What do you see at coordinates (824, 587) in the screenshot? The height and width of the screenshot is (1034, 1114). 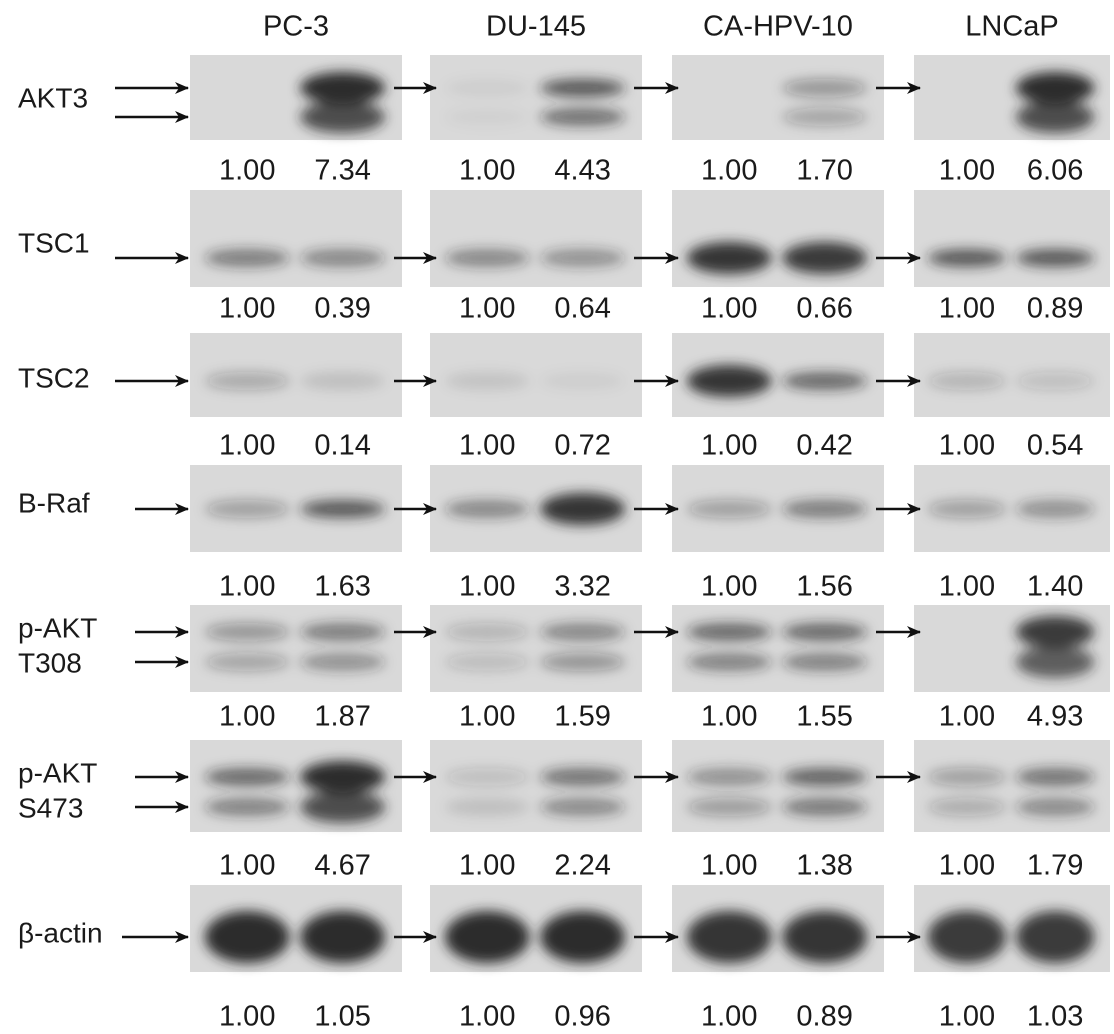 I see `quantification: 1.56` at bounding box center [824, 587].